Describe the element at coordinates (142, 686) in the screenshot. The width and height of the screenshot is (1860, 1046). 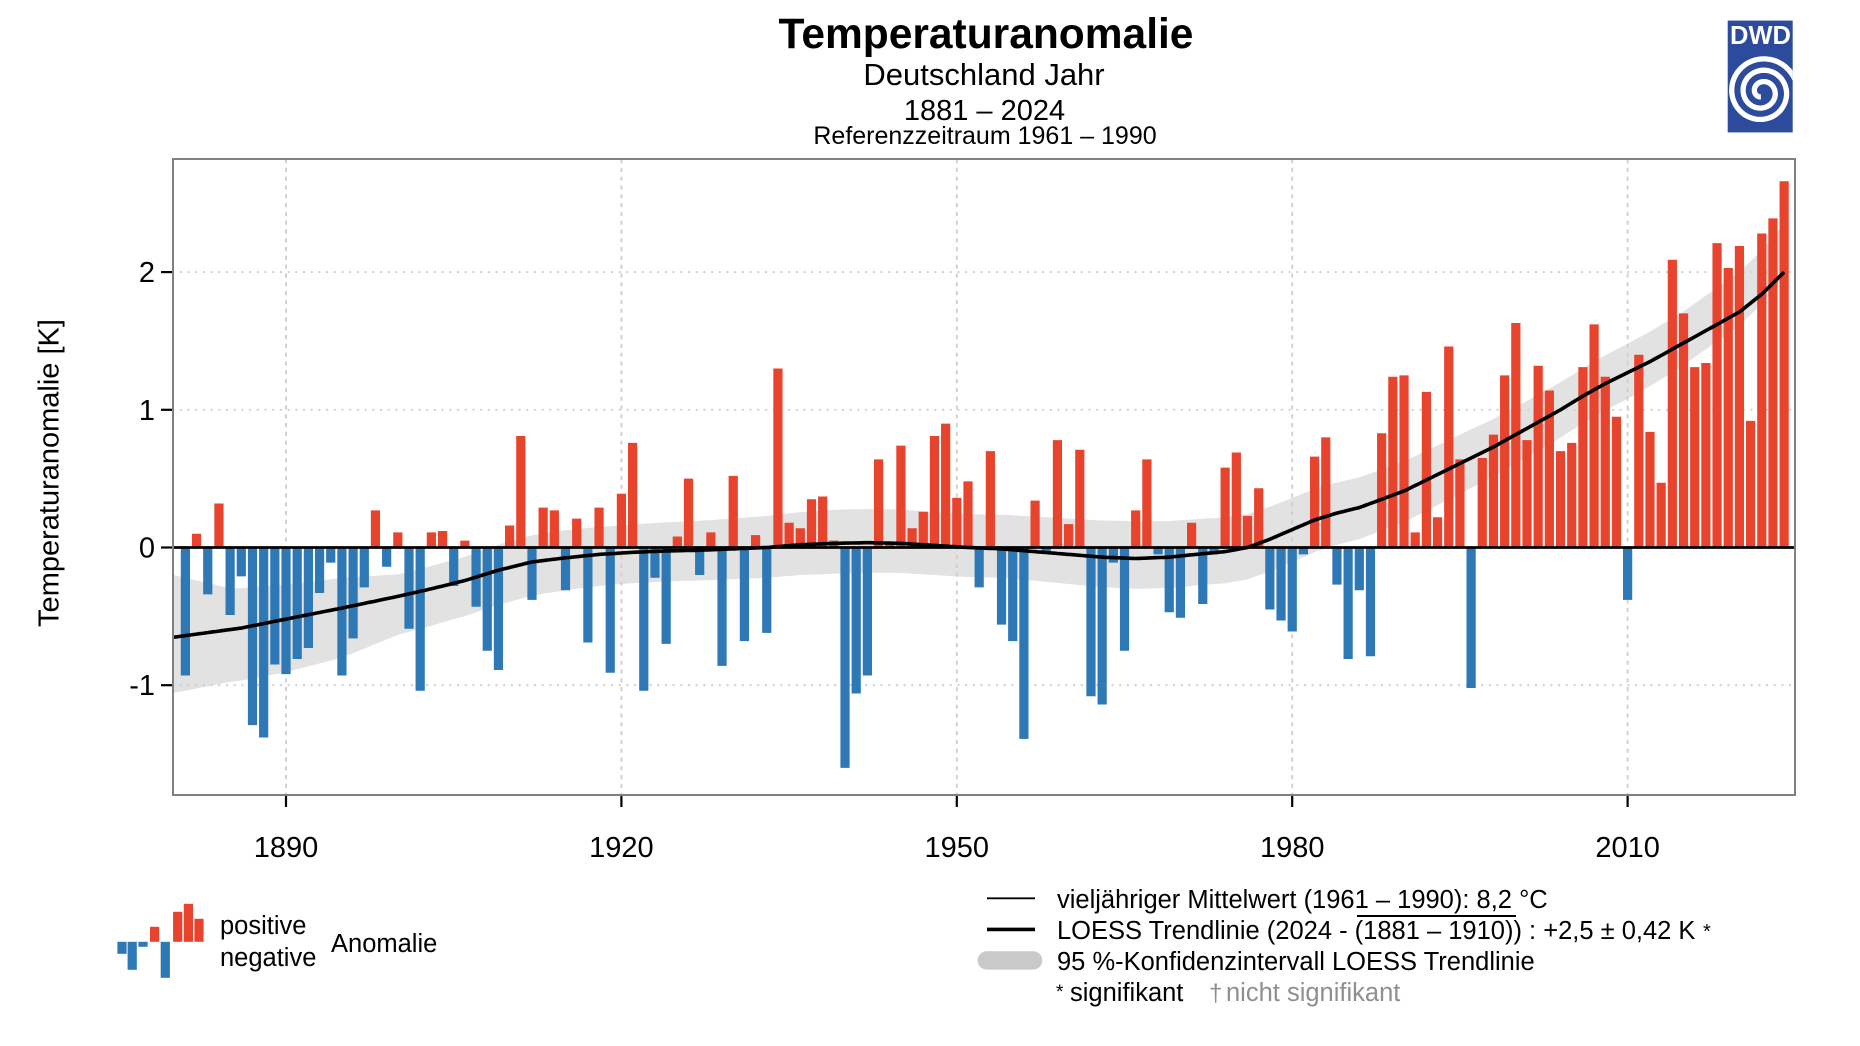
I see `svg-text: -1` at that location.